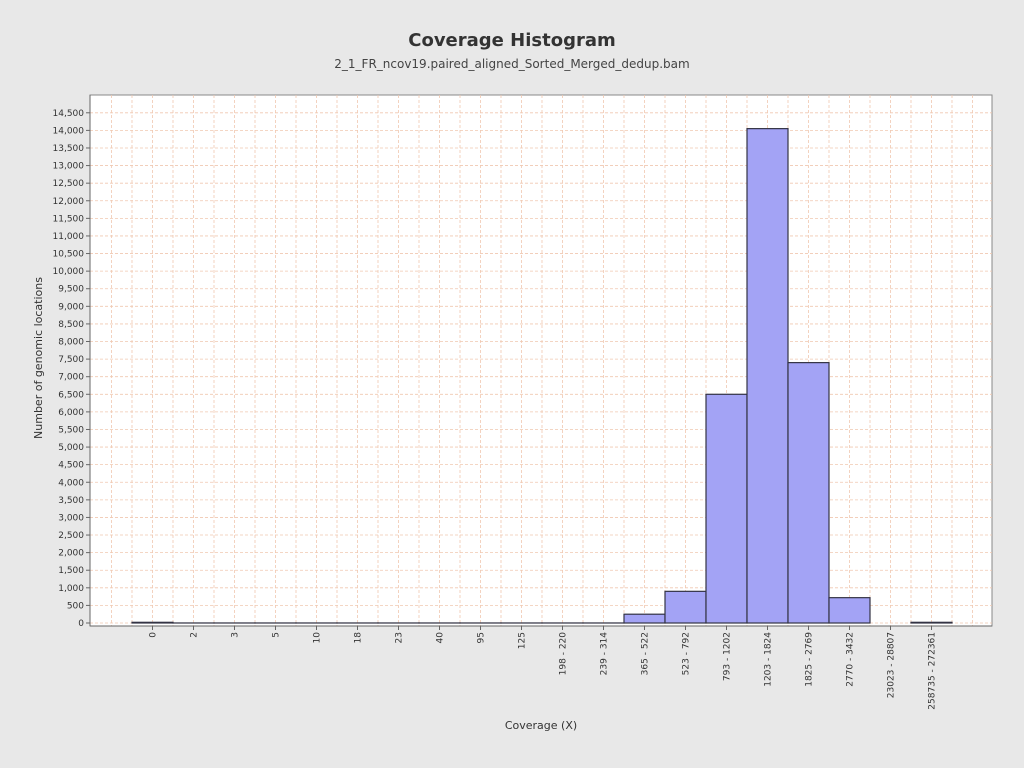 The image size is (1024, 768). What do you see at coordinates (482, 637) in the screenshot?
I see `x-tick-label: 95` at bounding box center [482, 637].